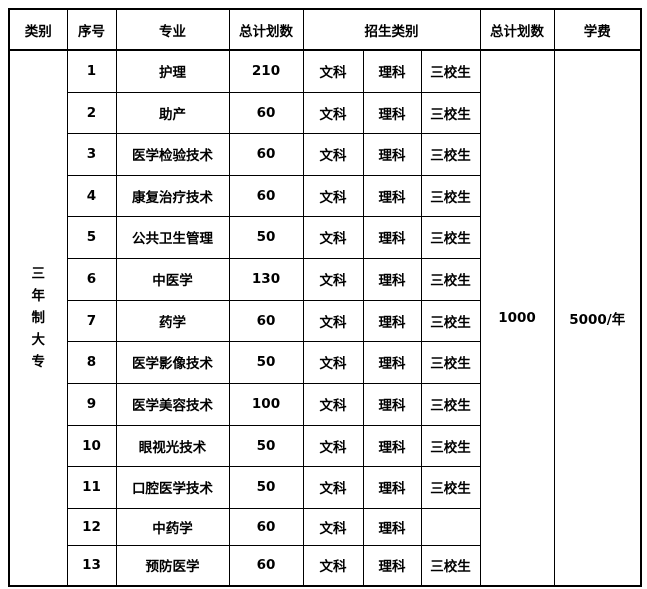 This screenshot has width=647, height=589. Describe the element at coordinates (91, 112) in the screenshot. I see `row-no: 2` at that location.